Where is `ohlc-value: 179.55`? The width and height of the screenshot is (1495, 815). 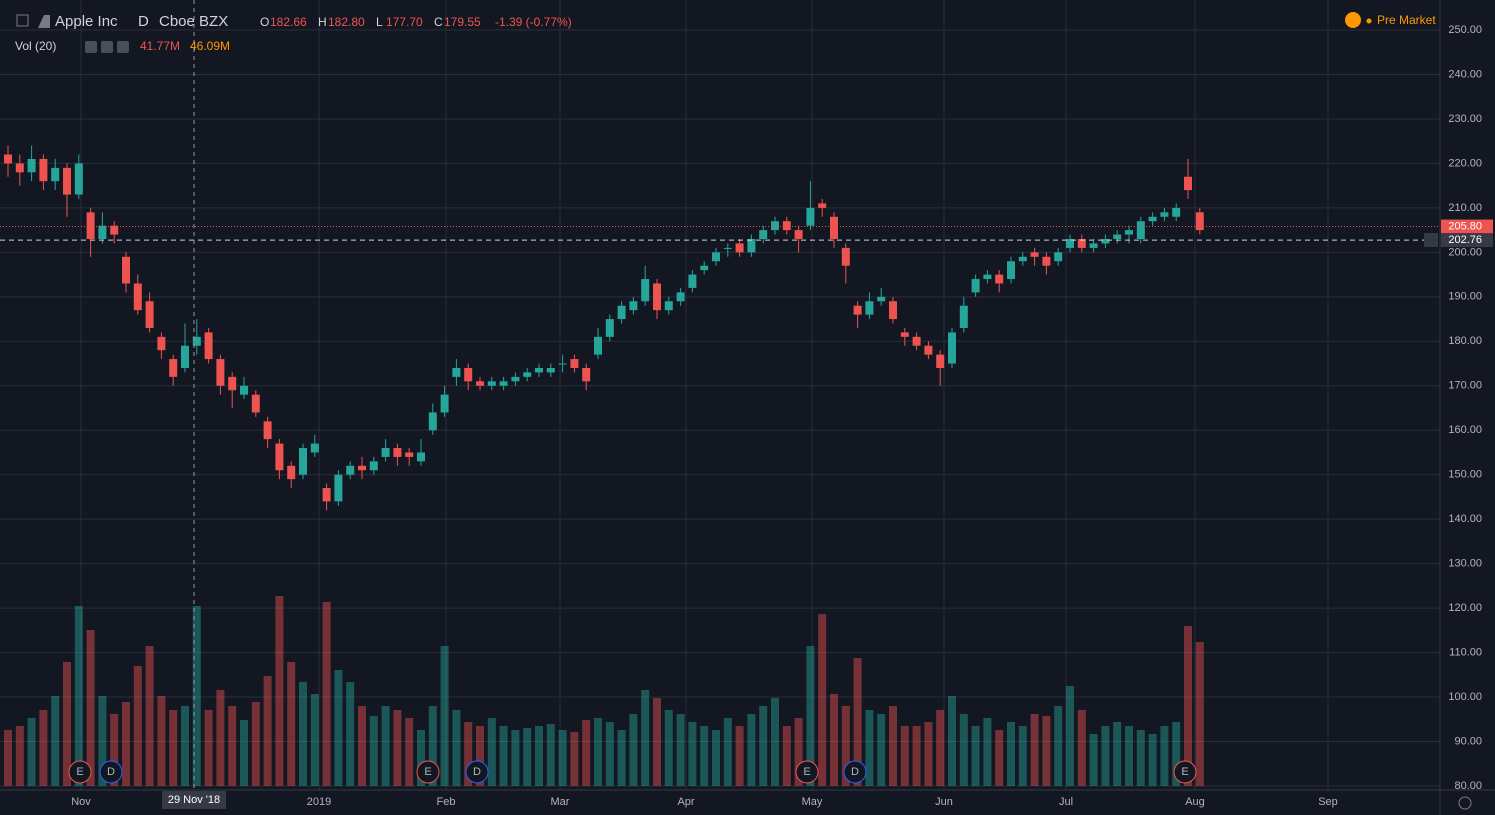
ohlc-value: 179.55 is located at coordinates (462, 22).